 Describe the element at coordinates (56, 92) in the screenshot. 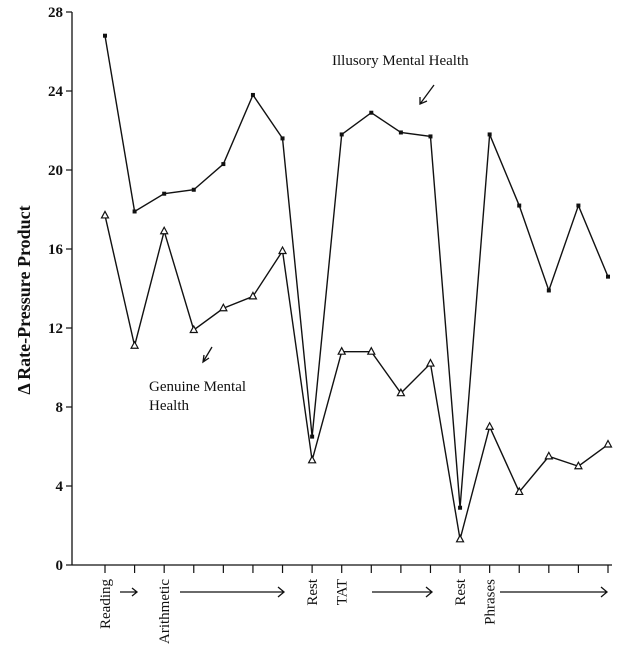

I see `y-tick-label: 24` at that location.